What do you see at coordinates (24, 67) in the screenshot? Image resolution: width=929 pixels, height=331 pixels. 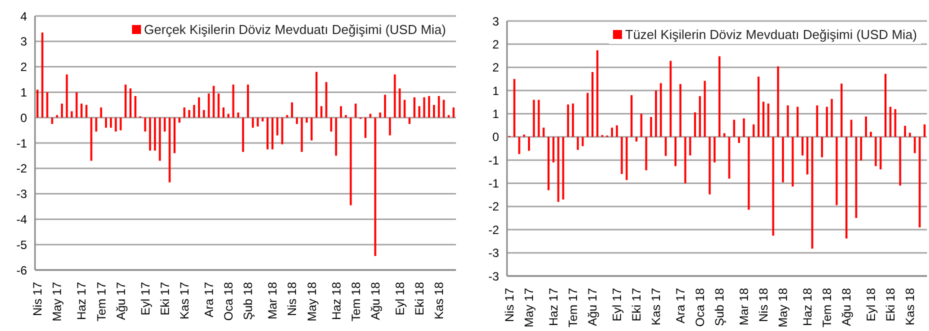 I see `y-tick-label: 2` at bounding box center [24, 67].